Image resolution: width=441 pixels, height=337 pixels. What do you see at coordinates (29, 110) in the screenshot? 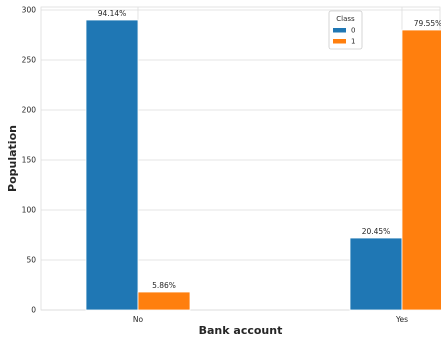
I see `y-tick-label: 200` at bounding box center [29, 110].